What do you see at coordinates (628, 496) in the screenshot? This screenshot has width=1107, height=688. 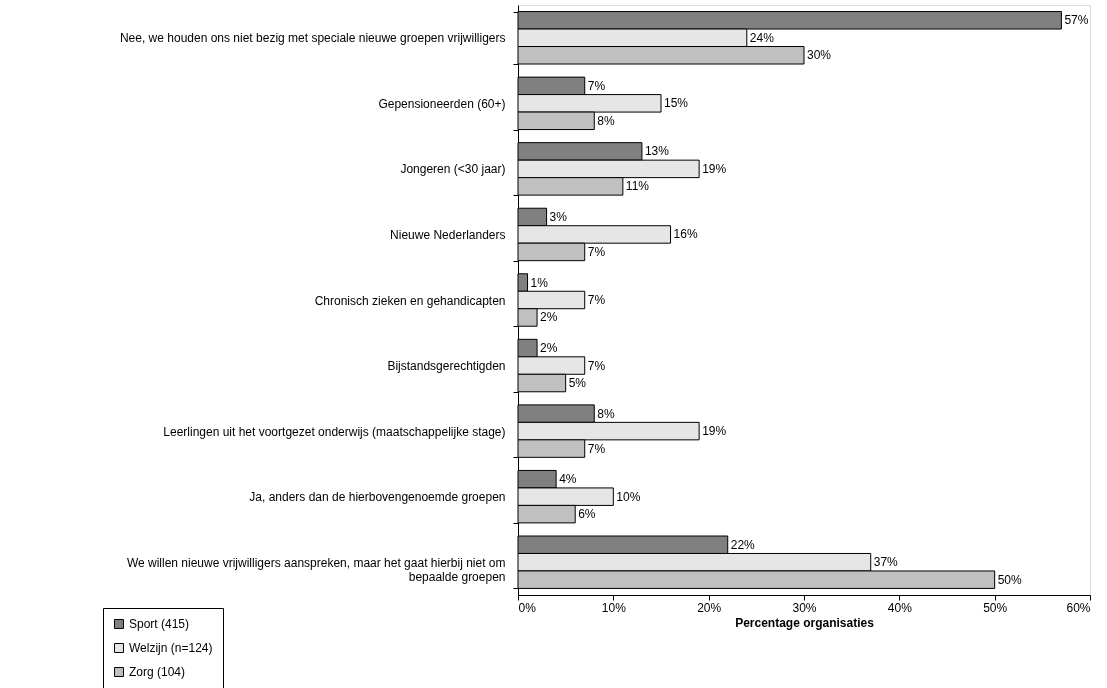 I see `data-label: 10%` at bounding box center [628, 496].